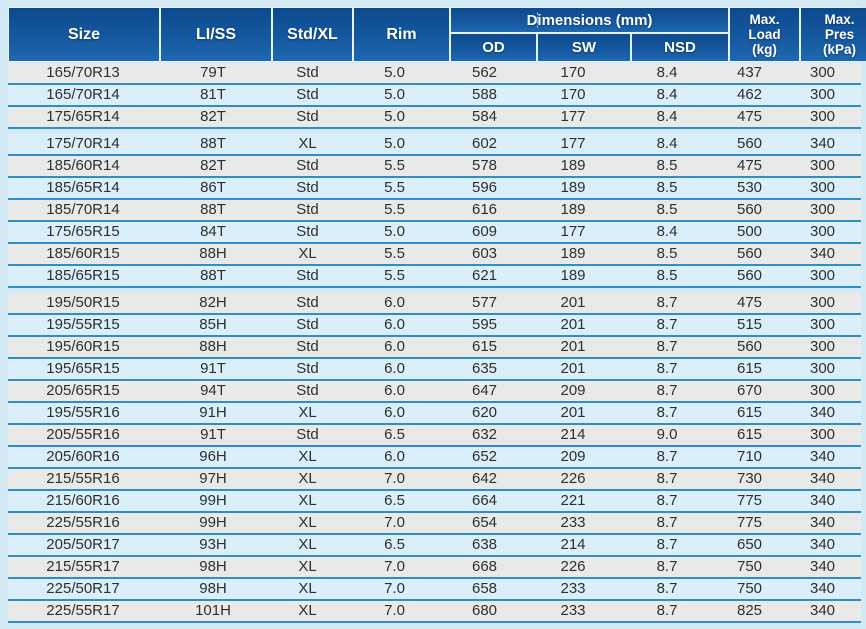 This screenshot has height=629, width=866. Describe the element at coordinates (434, 480) in the screenshot. I see `table-row: 215/55R16 97H XL 7.0 642 226 8.7 730 340` at that location.